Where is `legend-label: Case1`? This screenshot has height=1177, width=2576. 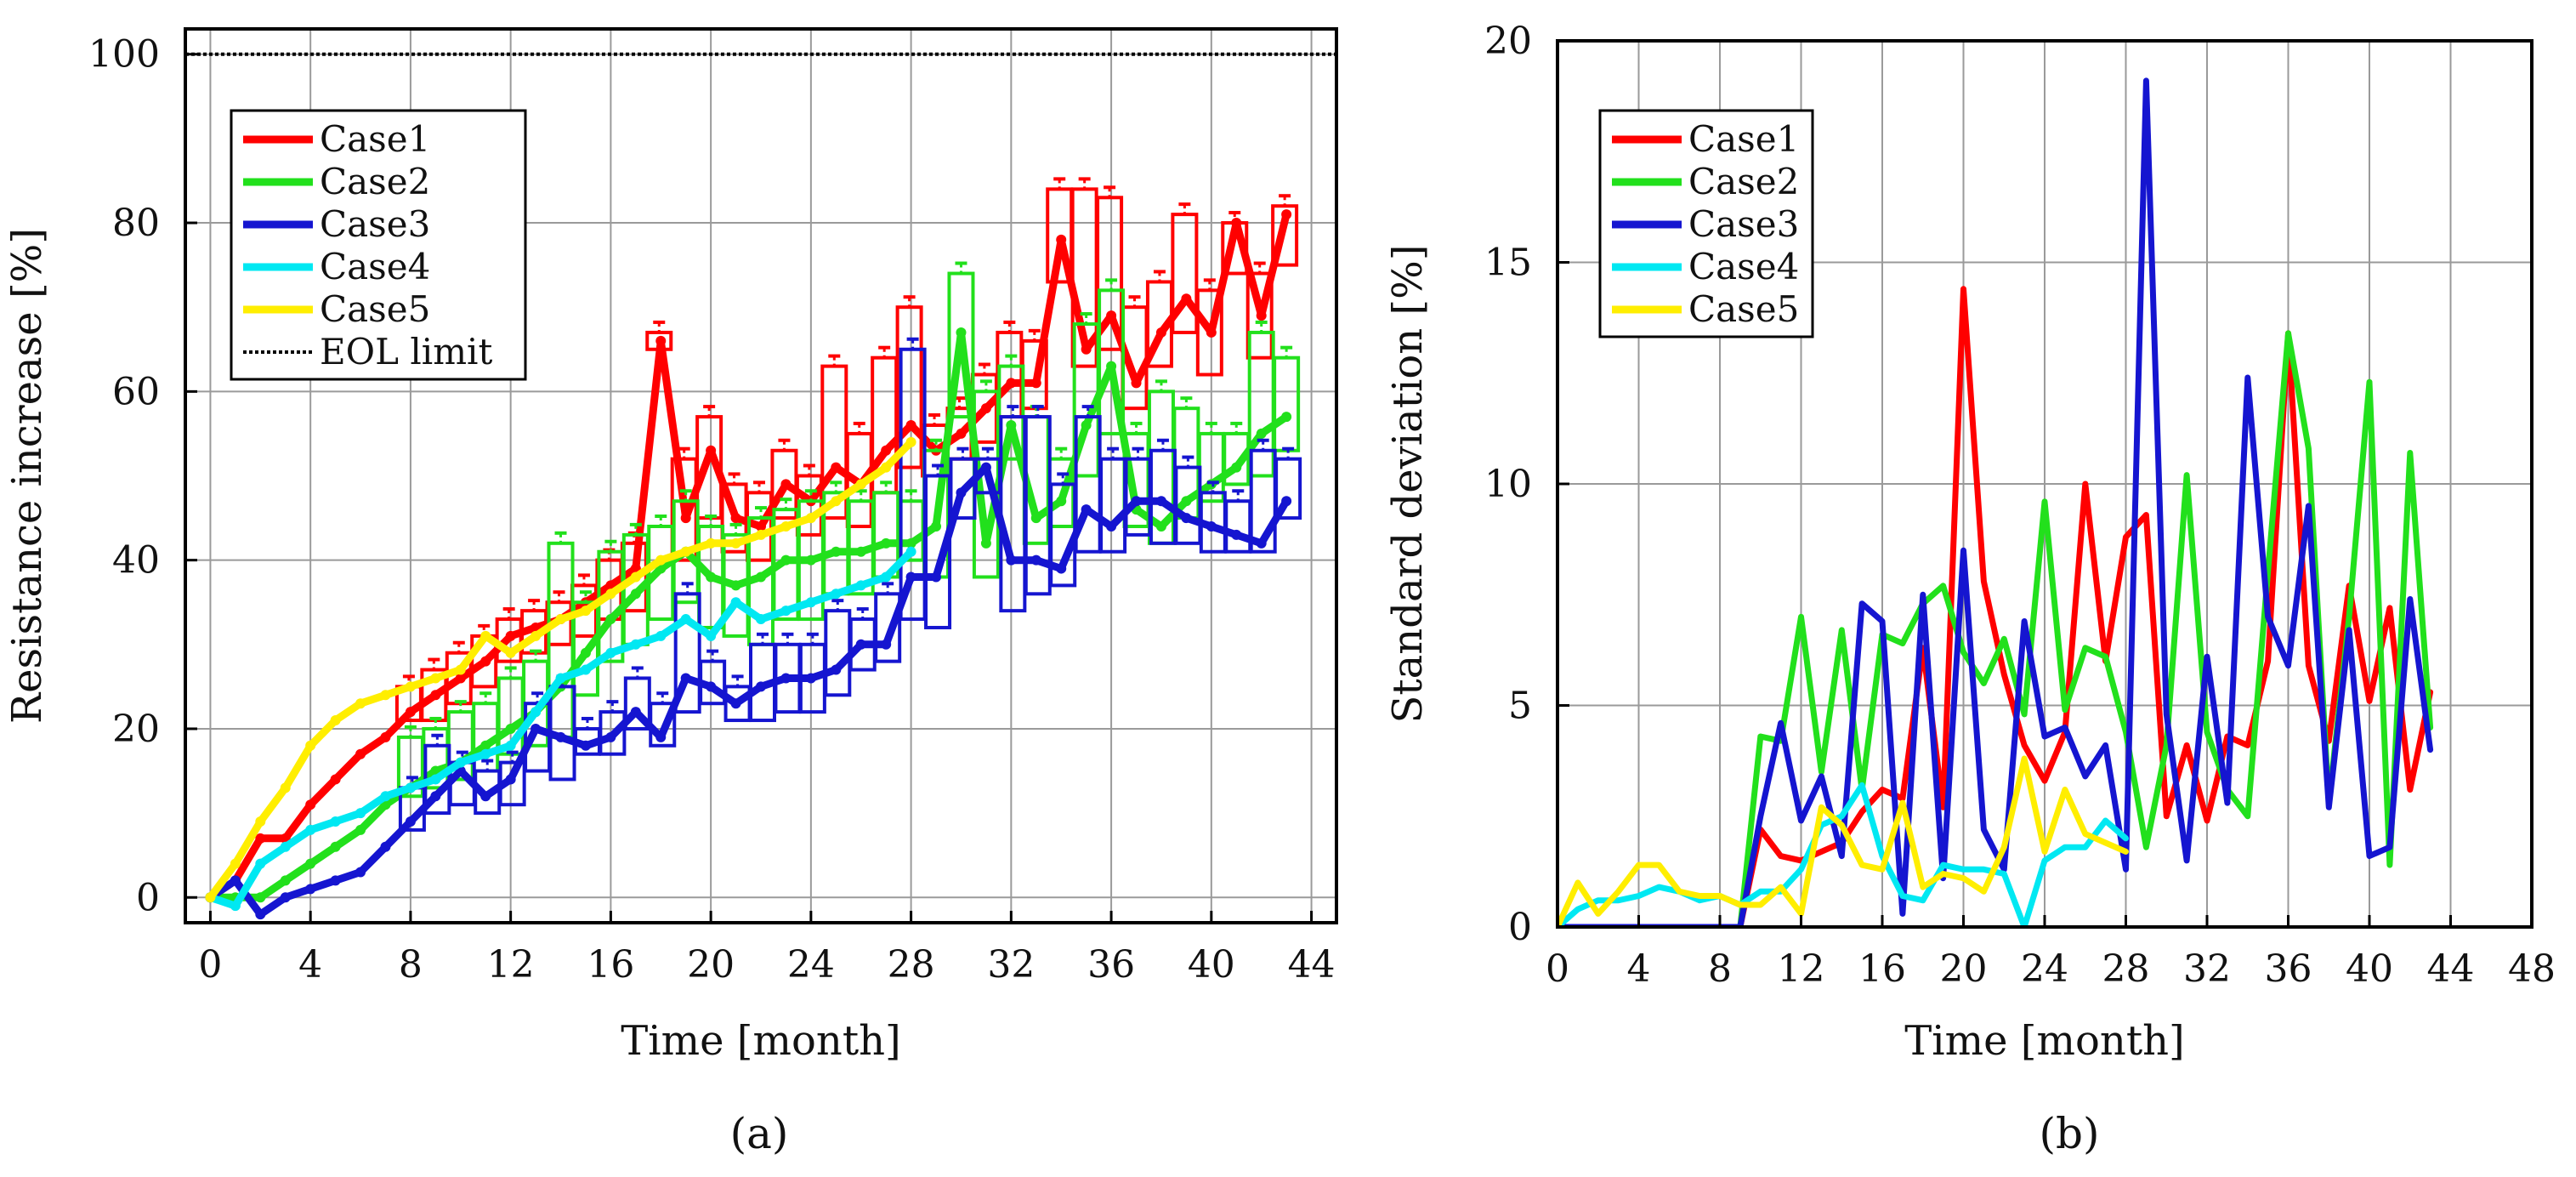 legend-label: Case1 is located at coordinates (1744, 139).